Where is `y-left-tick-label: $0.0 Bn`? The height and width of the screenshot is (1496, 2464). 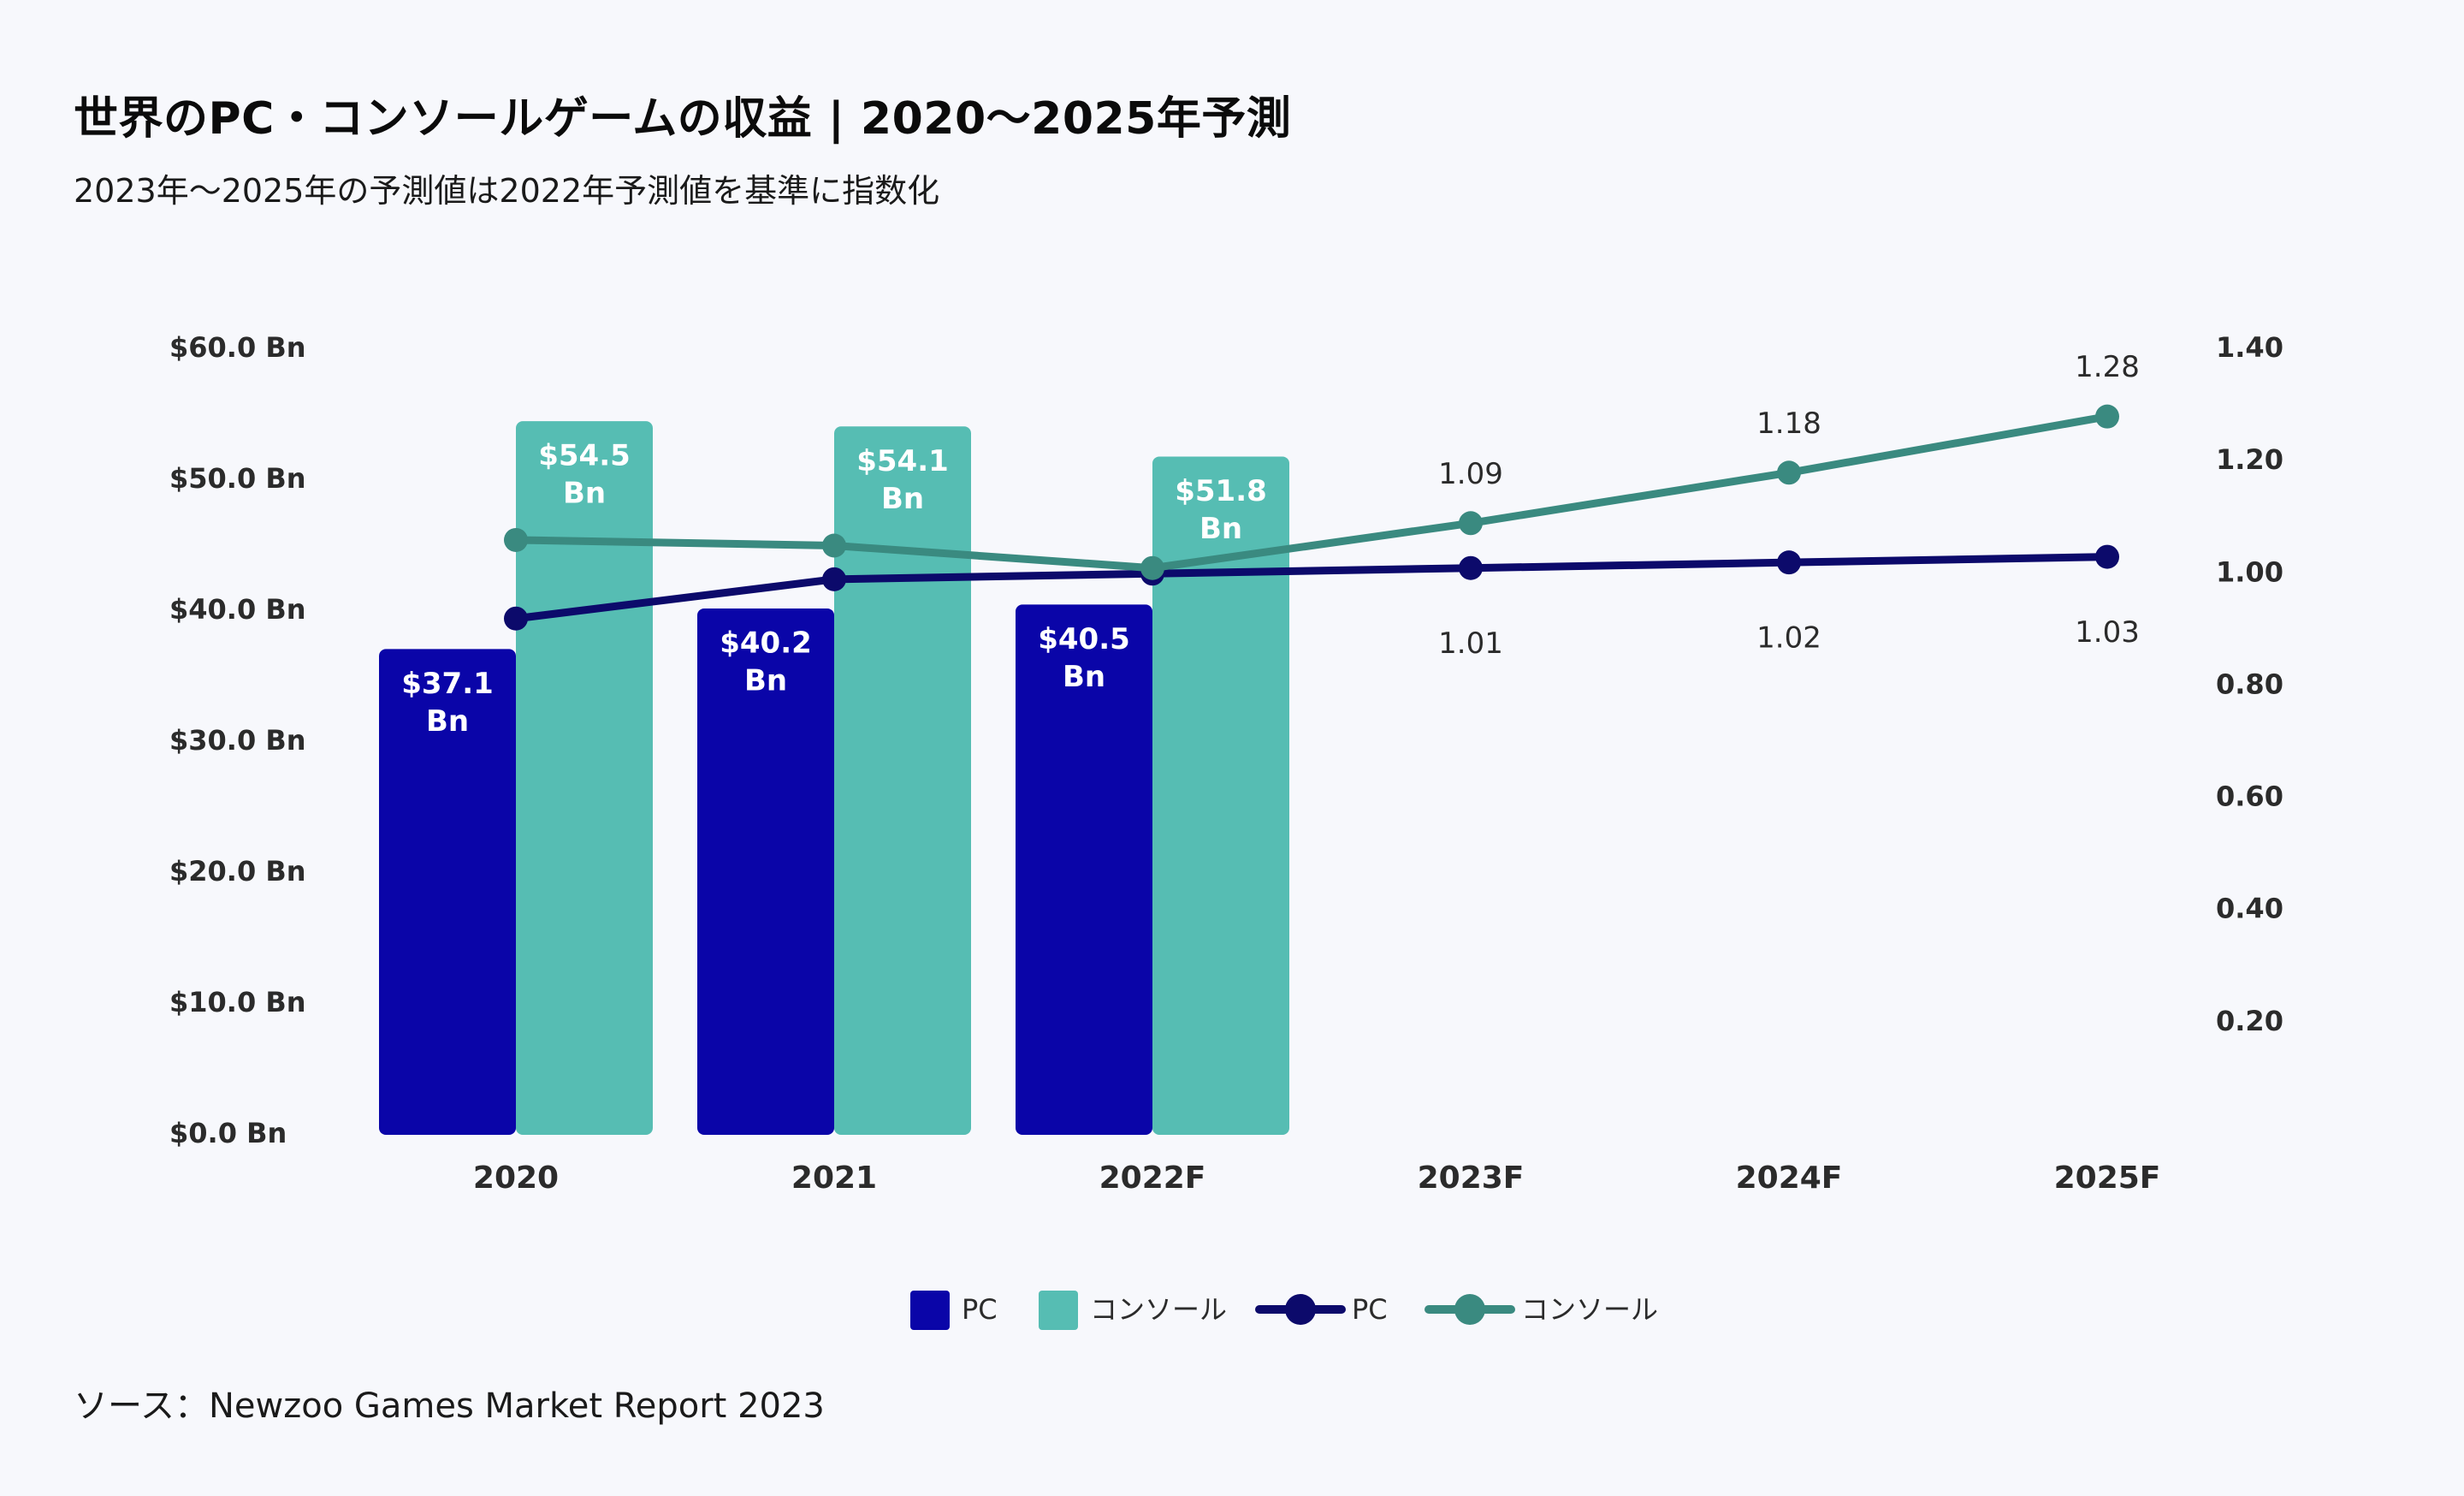 y-left-tick-label: $0.0 Bn is located at coordinates (228, 1133).